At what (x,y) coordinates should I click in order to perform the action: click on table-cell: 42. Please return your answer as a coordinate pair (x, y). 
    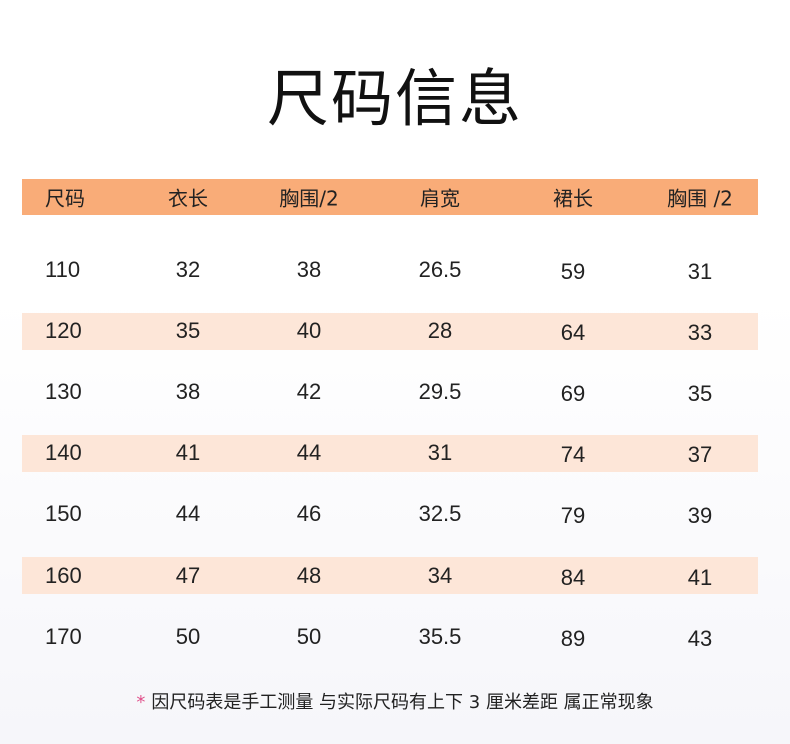
    Looking at the image, I should click on (309, 391).